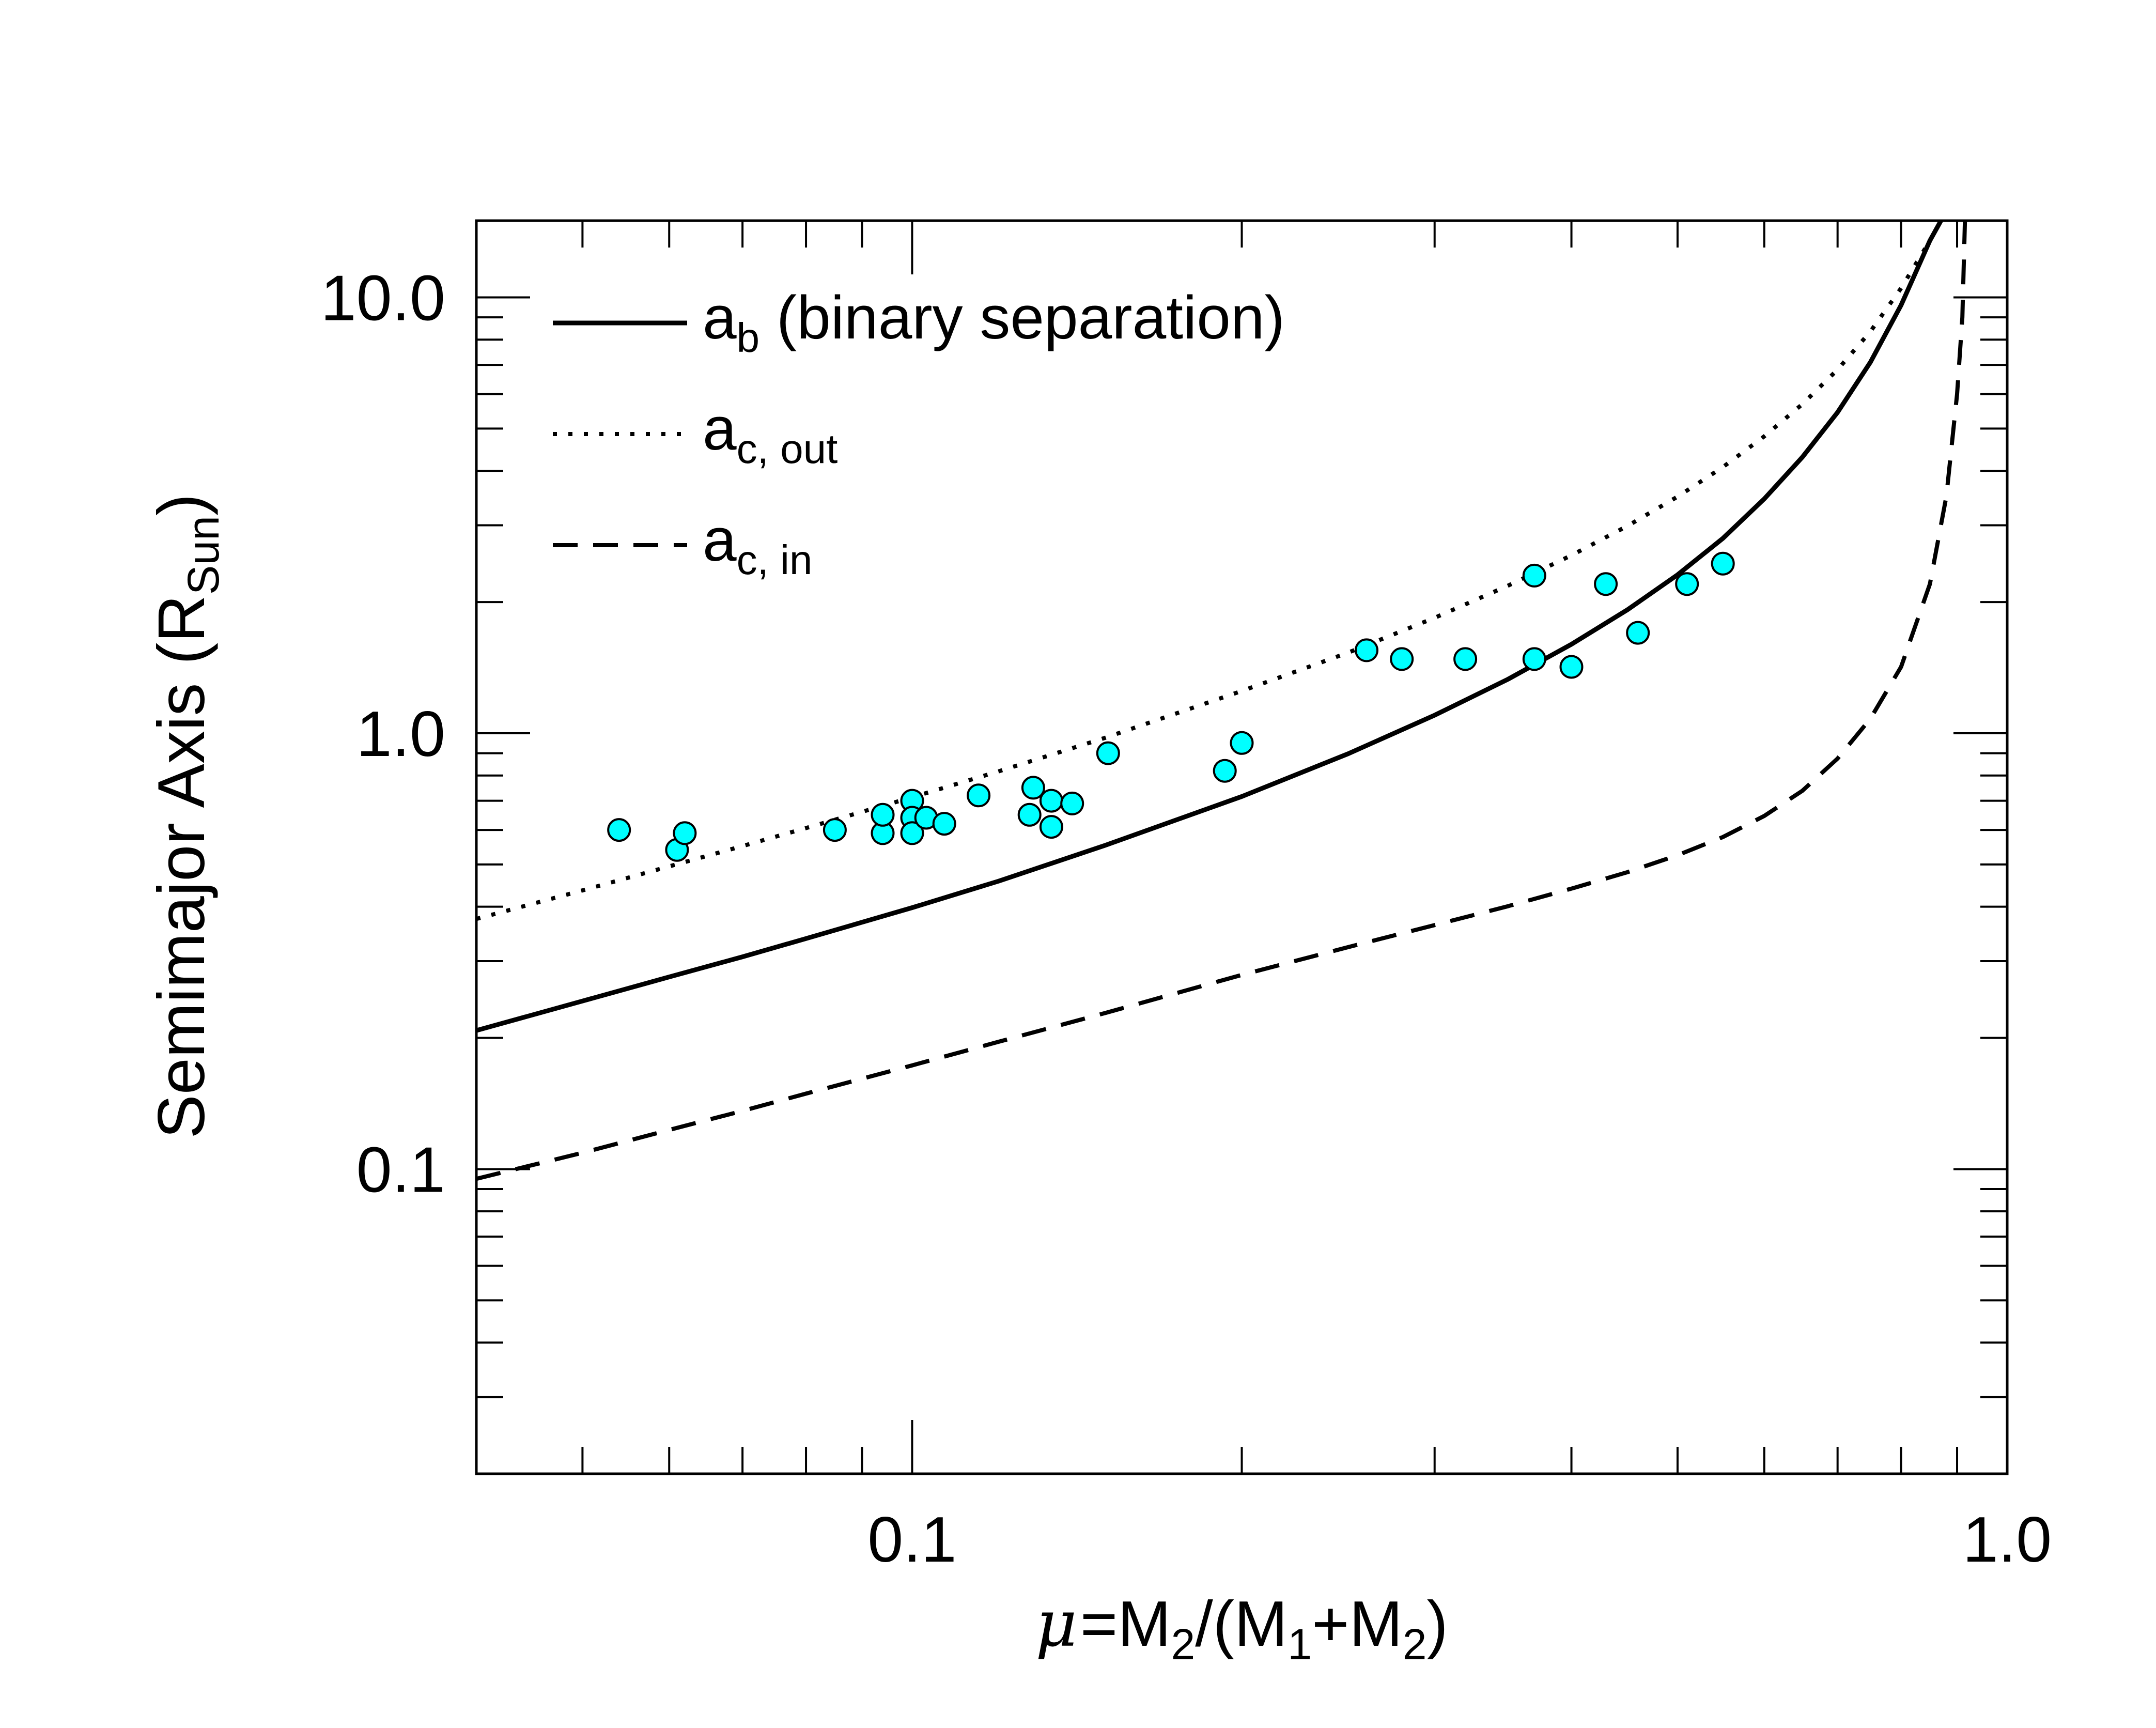 Image resolution: width=2156 pixels, height=1728 pixels. Describe the element at coordinates (186, 815) in the screenshot. I see `y-axis-label: Semimajor Axis (RSun)` at that location.